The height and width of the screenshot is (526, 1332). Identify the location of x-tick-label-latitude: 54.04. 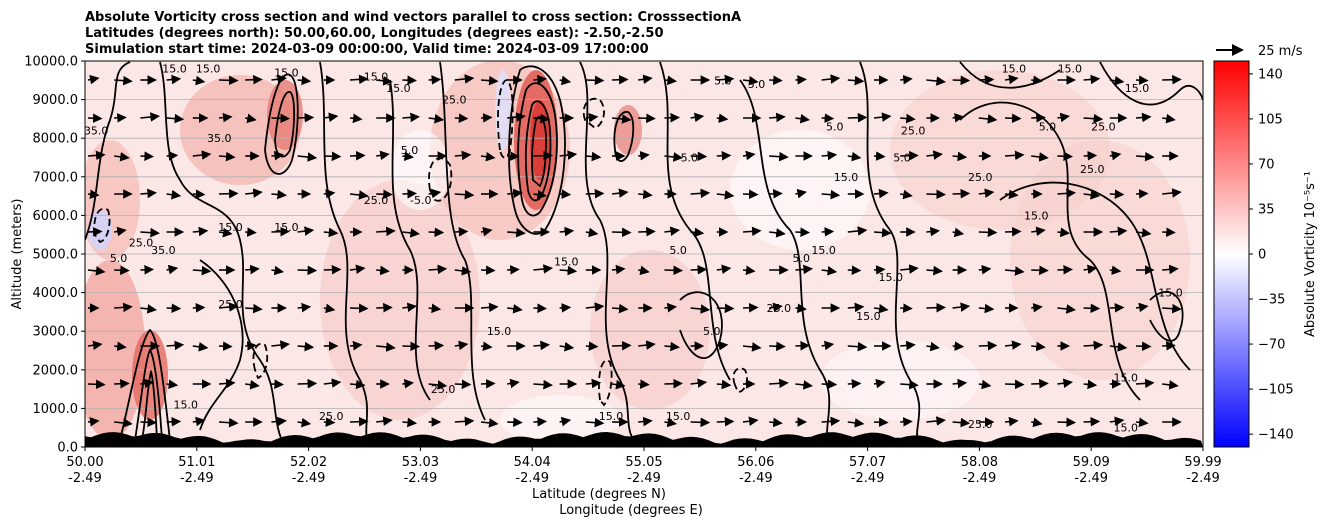
(532, 462).